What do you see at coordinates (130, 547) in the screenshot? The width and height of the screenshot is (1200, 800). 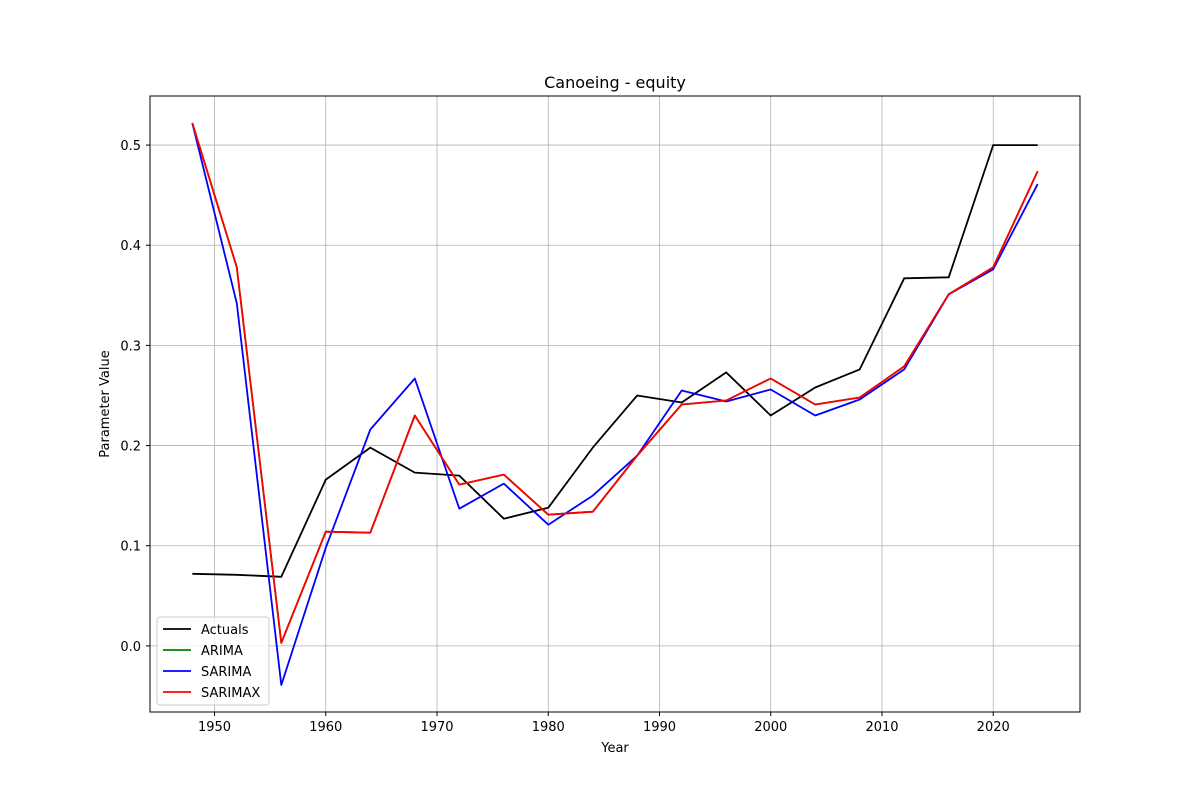 I see `y-tick-label: 0.1` at bounding box center [130, 547].